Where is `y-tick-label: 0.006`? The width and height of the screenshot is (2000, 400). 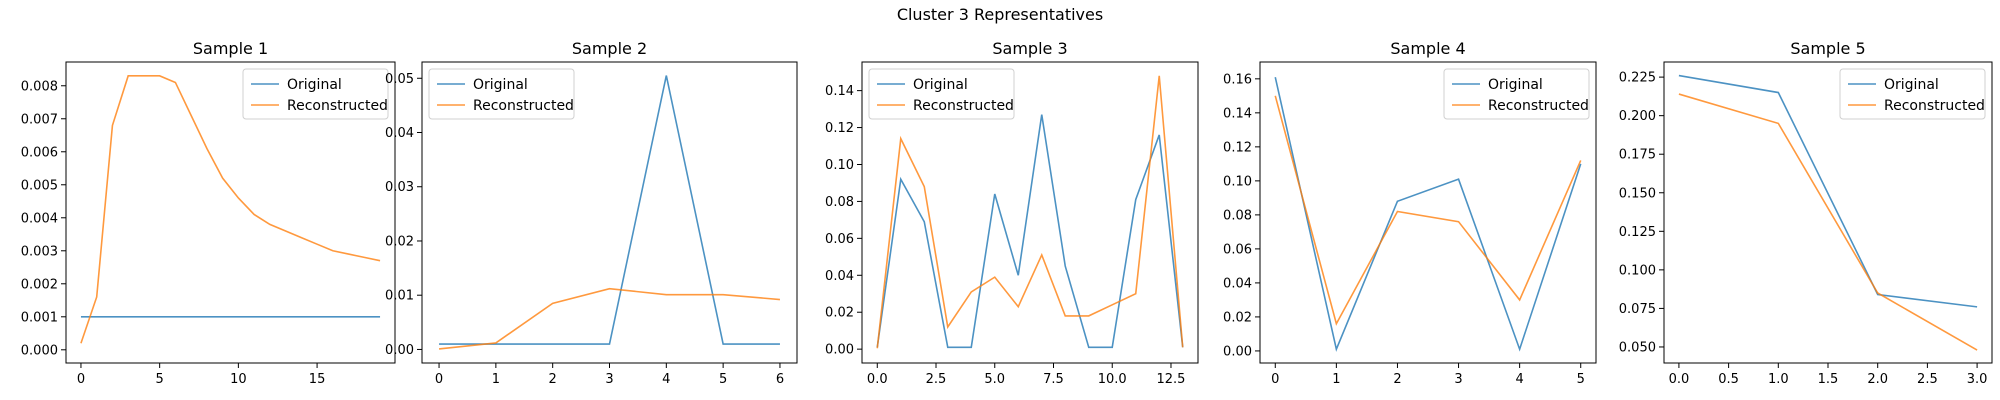
y-tick-label: 0.006 is located at coordinates (39, 152).